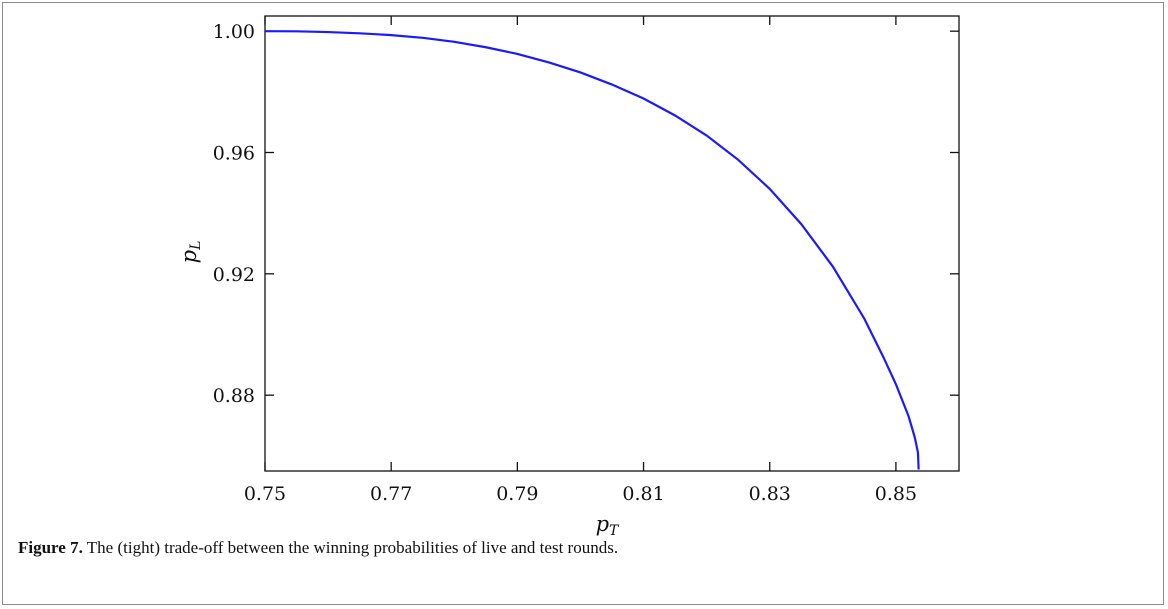  I want to click on x-axis-label: pT, so click(608, 525).